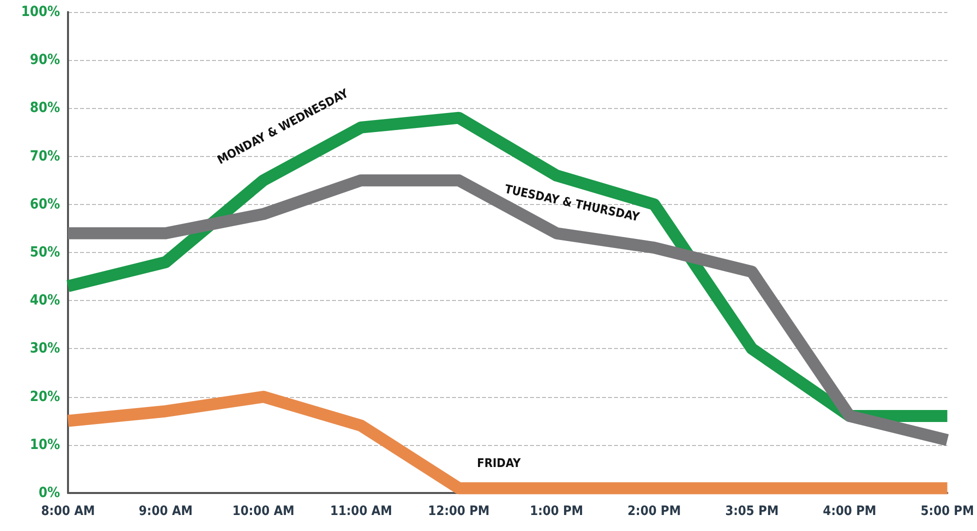 Image resolution: width=977 pixels, height=531 pixels. I want to click on series-label: FRIDAY, so click(498, 463).